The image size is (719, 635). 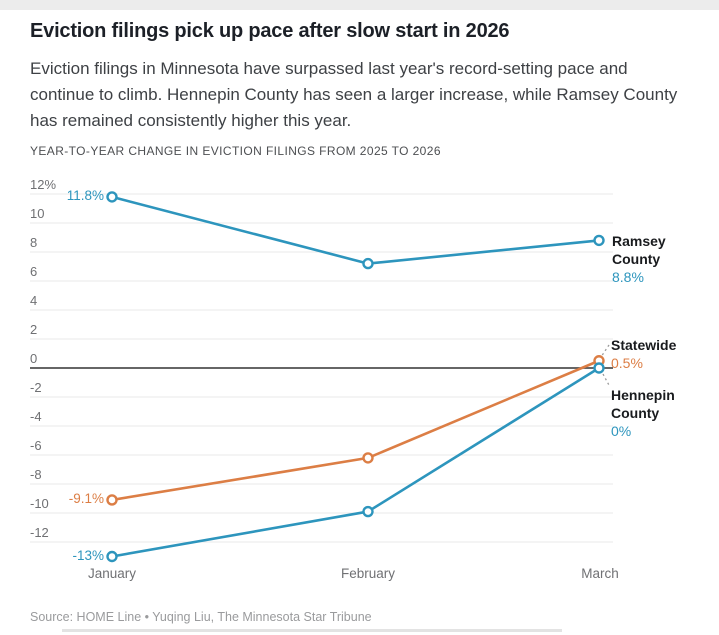 What do you see at coordinates (112, 500) in the screenshot?
I see `point-statewide-january` at bounding box center [112, 500].